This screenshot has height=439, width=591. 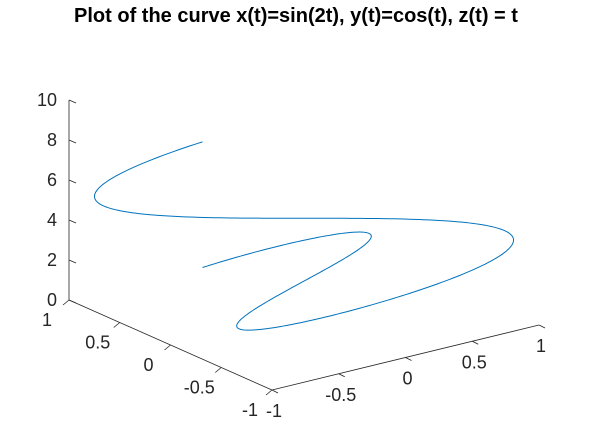 What do you see at coordinates (97, 343) in the screenshot?
I see `y-tick-label: 0.5` at bounding box center [97, 343].